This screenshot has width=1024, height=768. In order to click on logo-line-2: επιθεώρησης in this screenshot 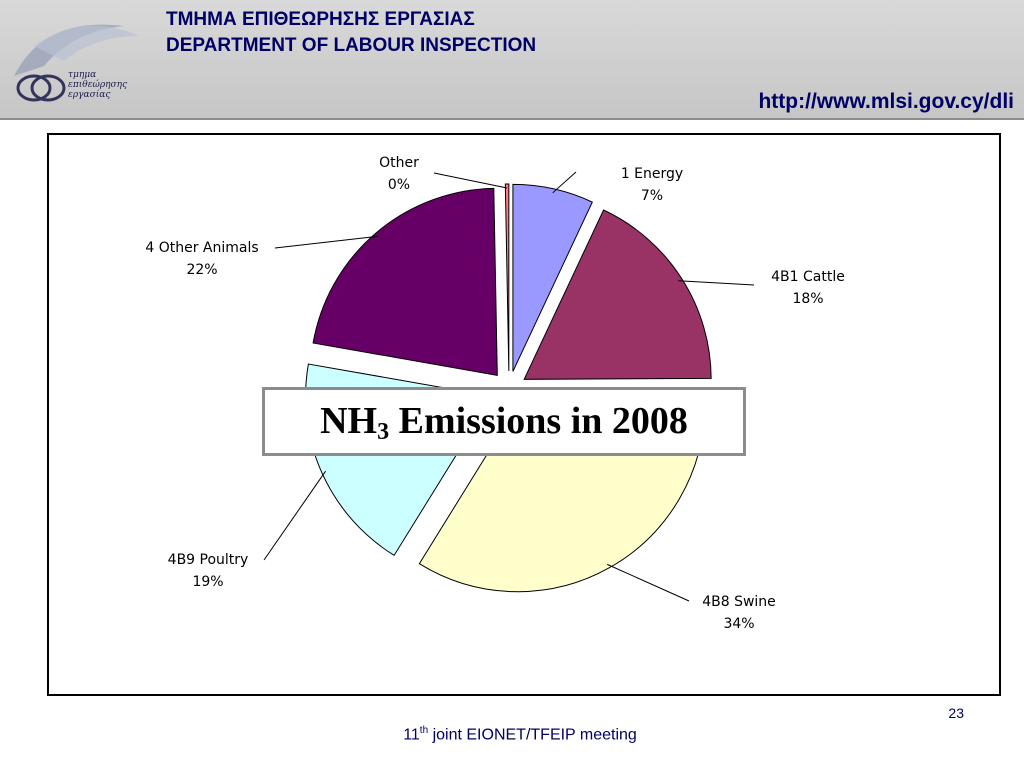, I will do `click(98, 85)`.